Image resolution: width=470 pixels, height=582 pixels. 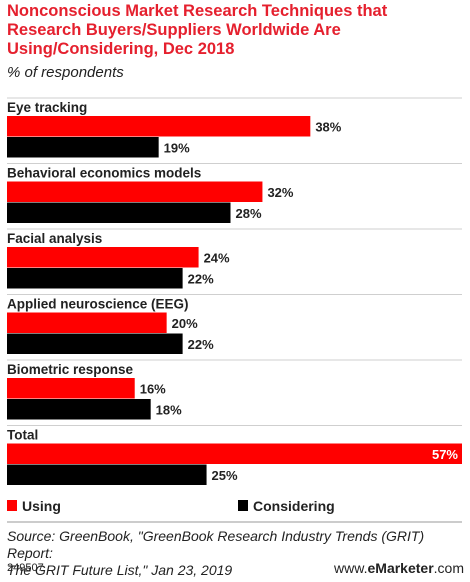 What do you see at coordinates (135, 191) in the screenshot?
I see `bar-using-behavioral-economics-models` at bounding box center [135, 191].